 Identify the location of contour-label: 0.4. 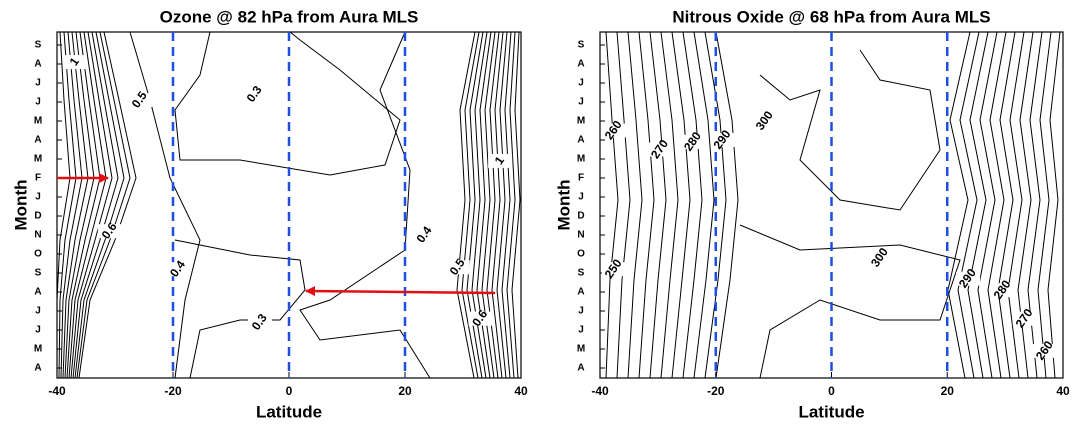
(177, 269).